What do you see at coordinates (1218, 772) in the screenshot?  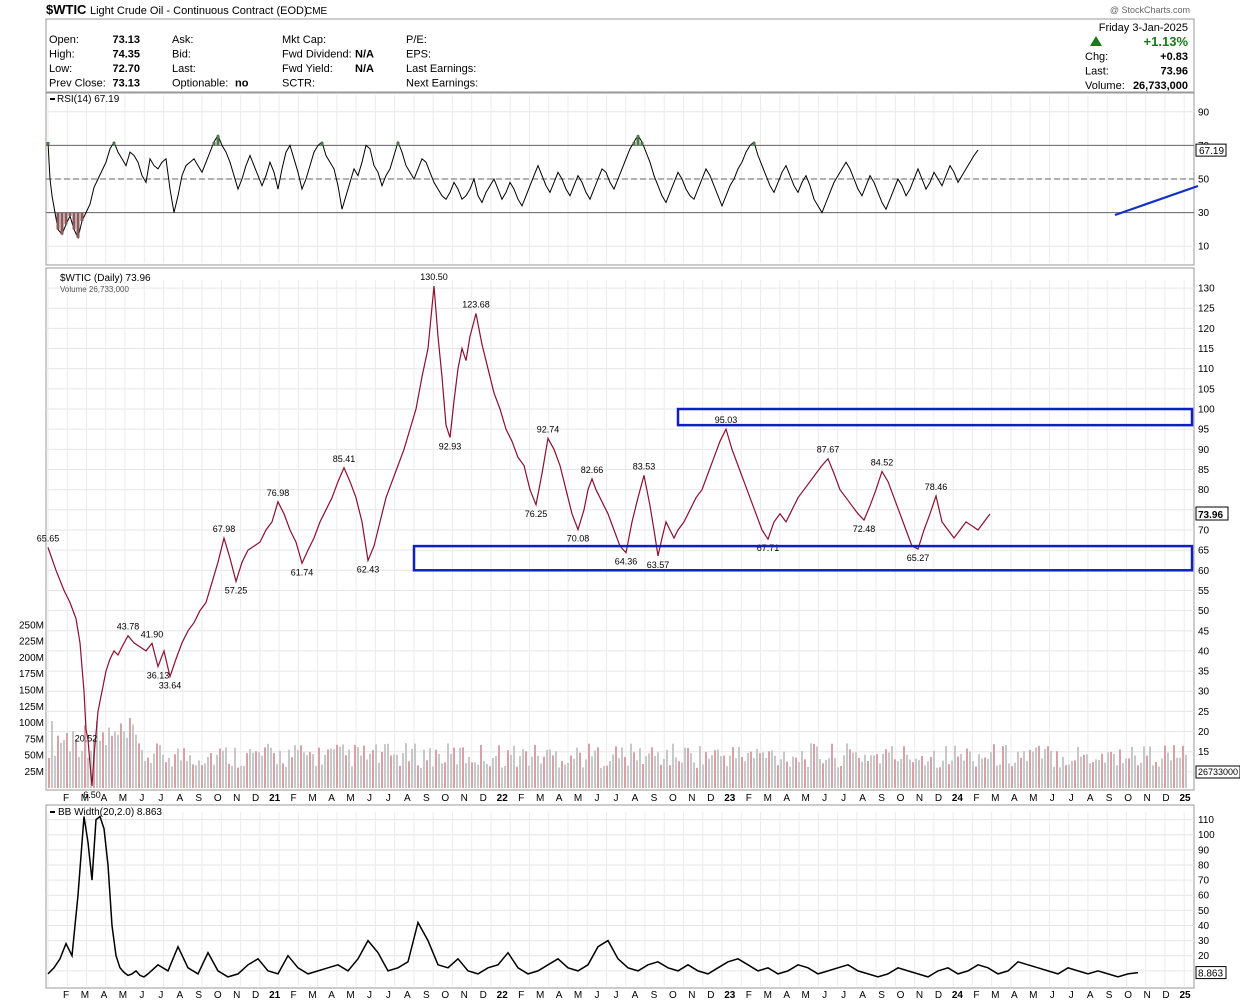 I see `volume-last-value: 26733000` at bounding box center [1218, 772].